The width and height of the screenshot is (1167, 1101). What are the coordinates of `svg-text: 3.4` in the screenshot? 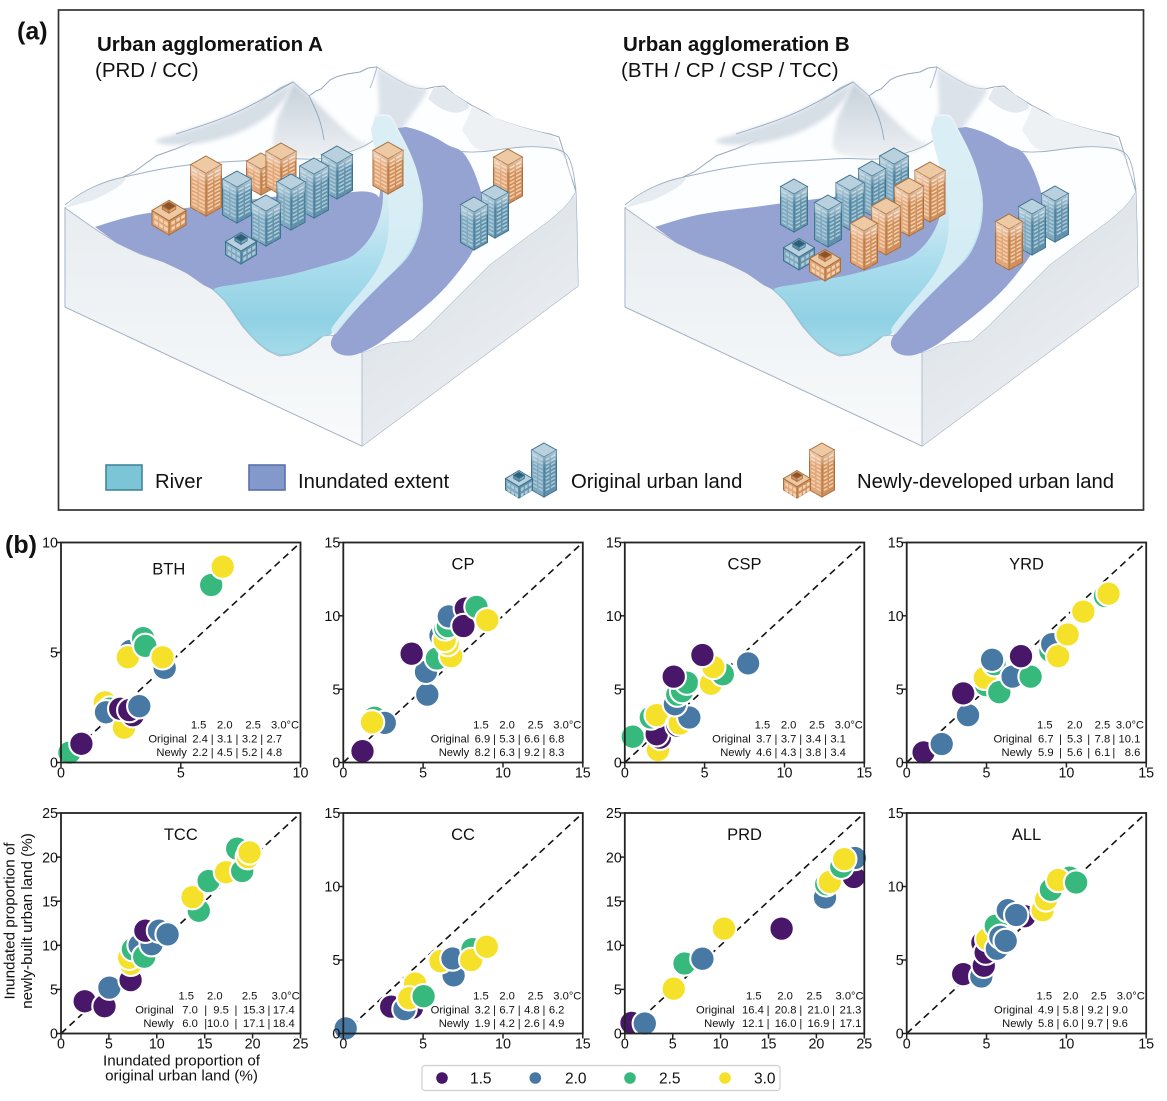 It's located at (838, 753).